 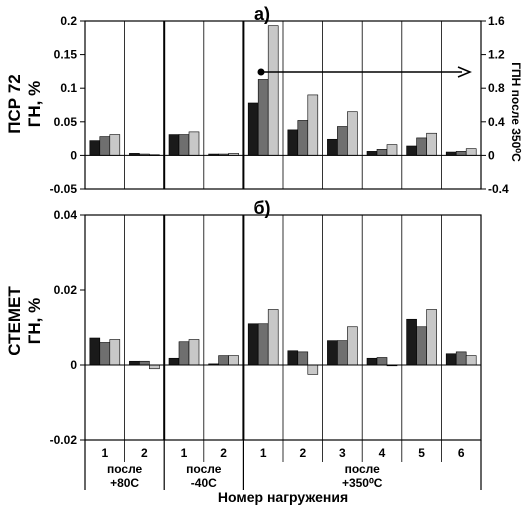 I want to click on y-right-tick-label: 0.4, so click(x=496, y=122).